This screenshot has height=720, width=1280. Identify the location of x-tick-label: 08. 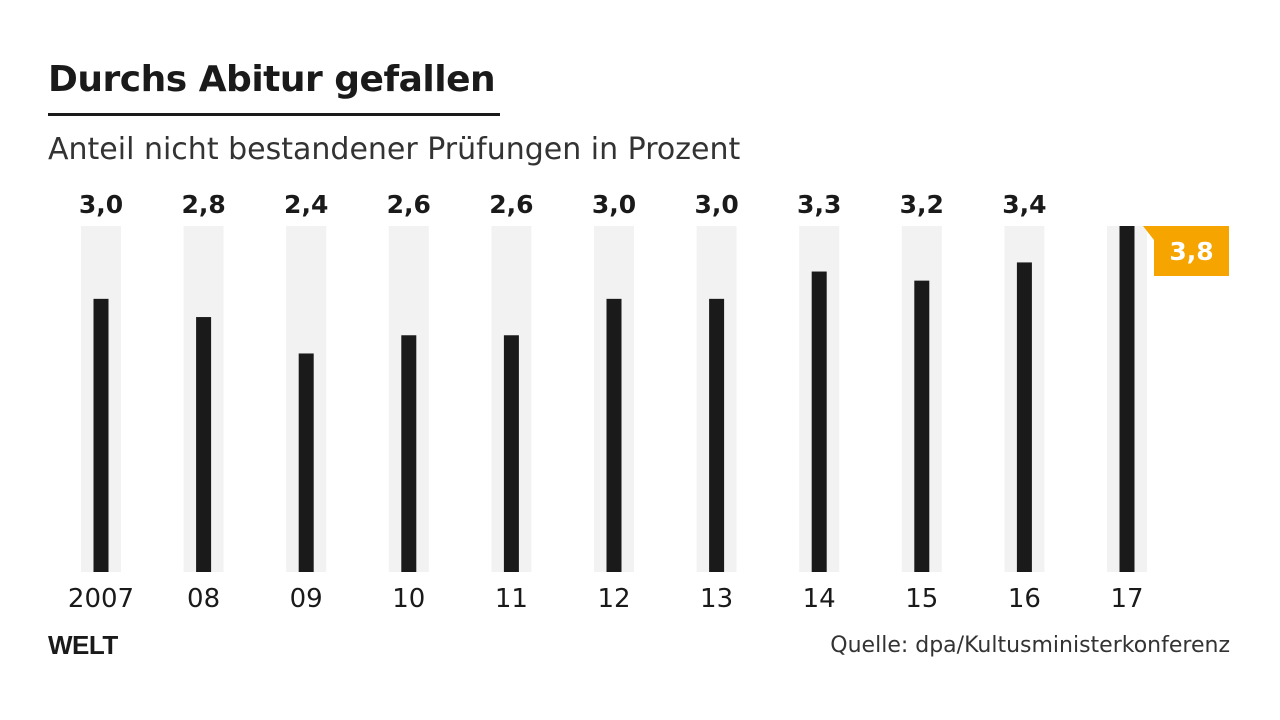
(203, 599).